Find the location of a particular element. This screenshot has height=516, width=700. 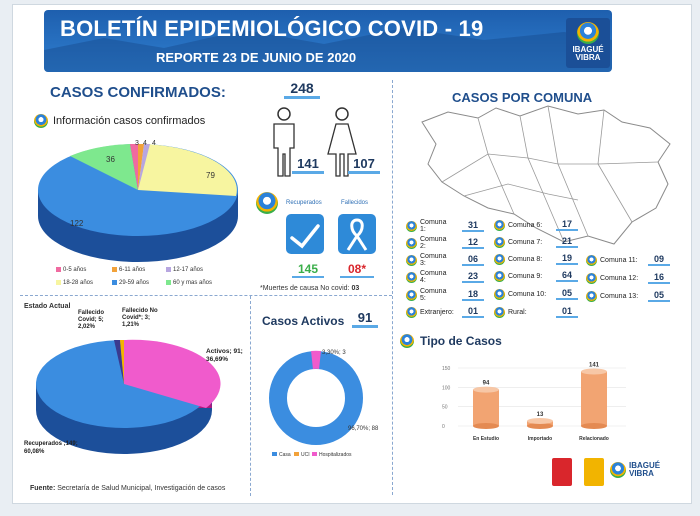

estado-slice-fallecido-no-covid is located at coordinates (122, 361).